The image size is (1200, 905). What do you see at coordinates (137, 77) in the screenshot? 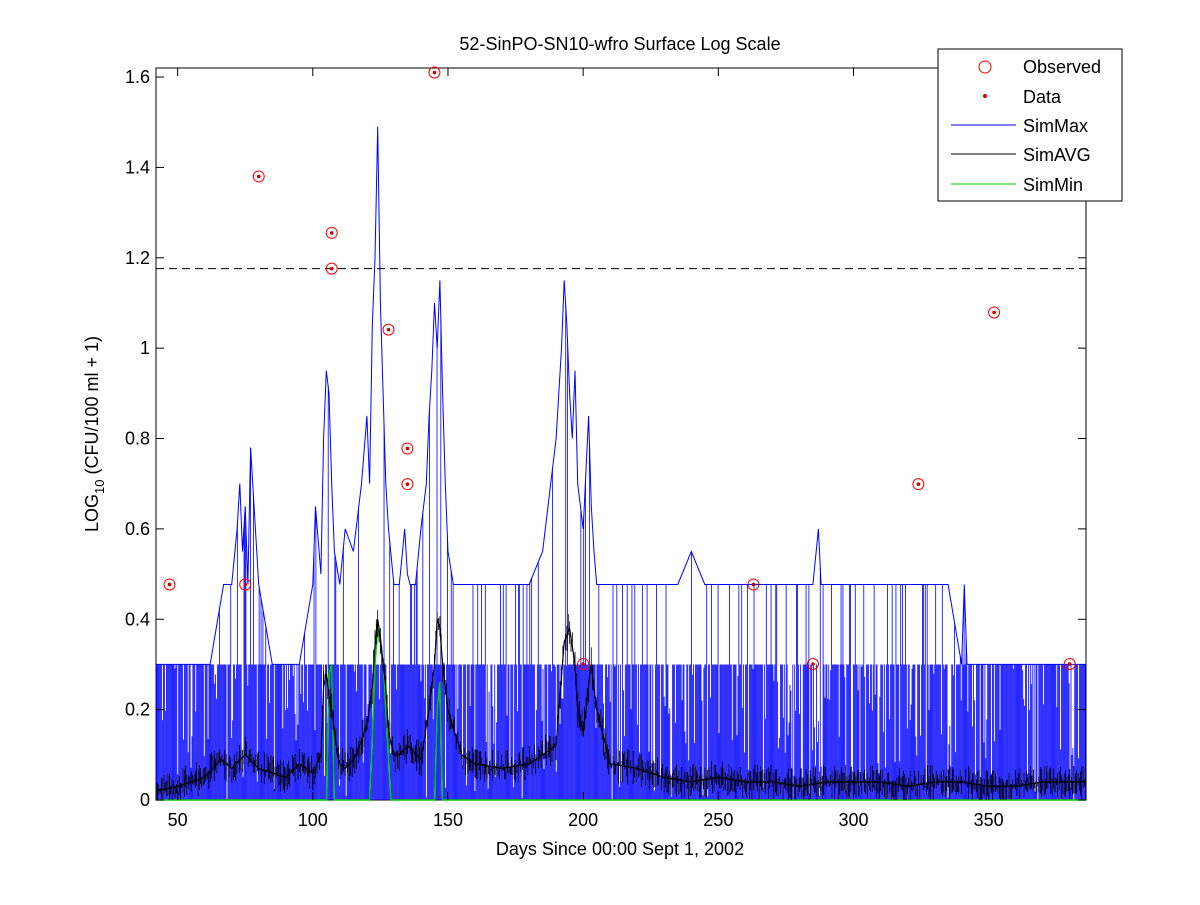
I see `y-tick-label: 1.6` at bounding box center [137, 77].